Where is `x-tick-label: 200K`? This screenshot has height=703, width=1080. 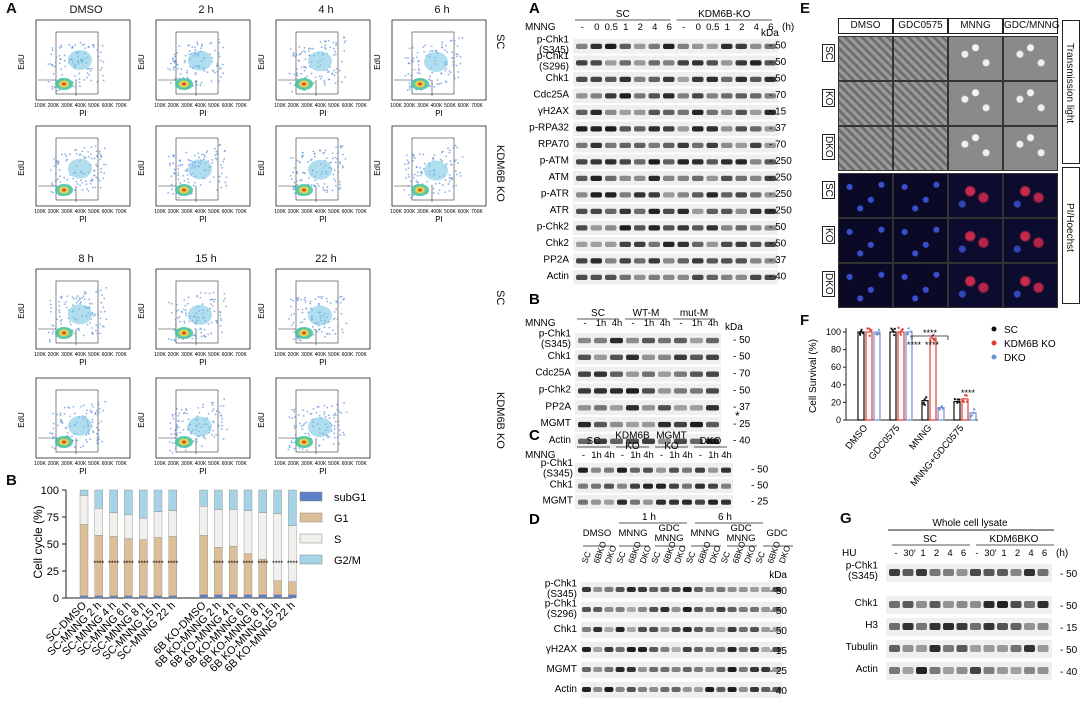
x-tick-label: 200K is located at coordinates (294, 355).